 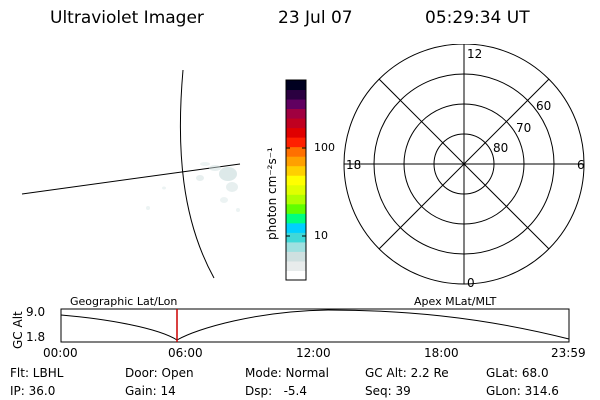 I want to click on time-tick-2359: 23:59, so click(x=568, y=353).